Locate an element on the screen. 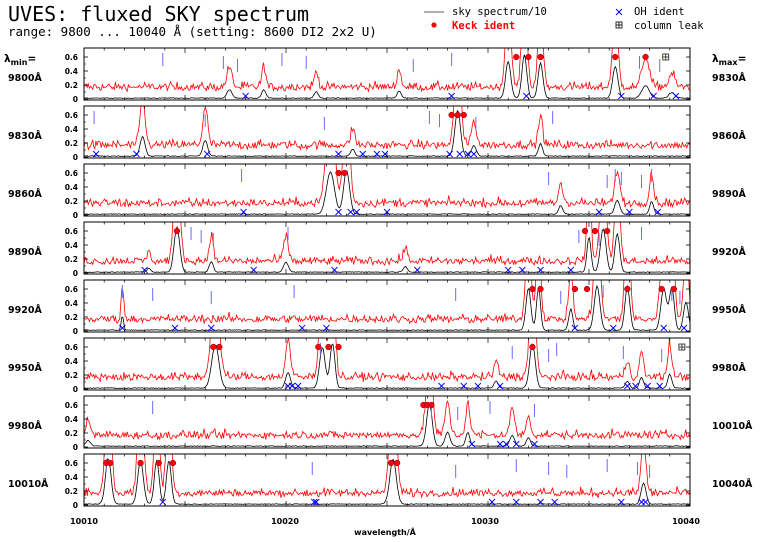 This screenshot has height=542, width=782. lambda-min-label: 10010Å is located at coordinates (28, 484).